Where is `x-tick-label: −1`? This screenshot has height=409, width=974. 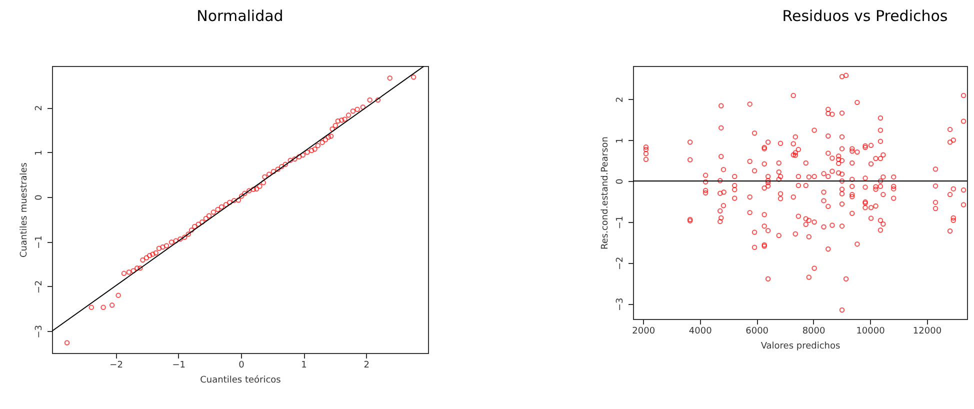
x-tick-label: −1 is located at coordinates (179, 365).